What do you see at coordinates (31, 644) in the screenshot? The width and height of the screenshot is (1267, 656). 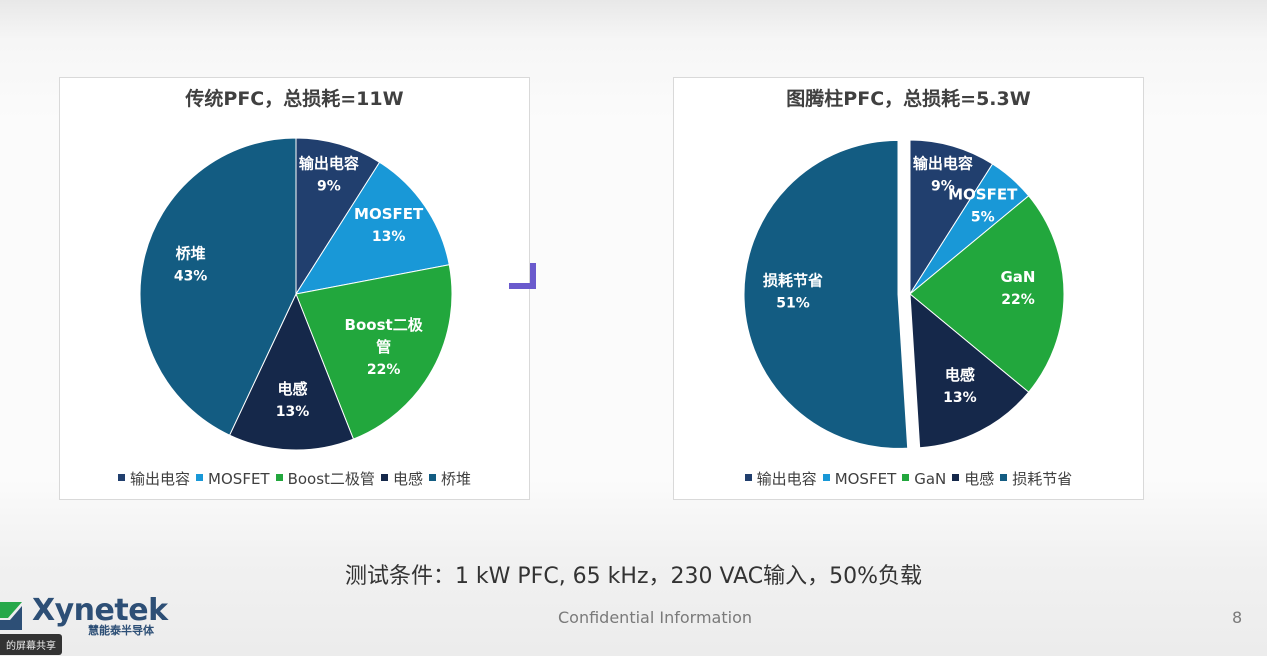 I see `screen-share-indicator: 的屏幕共享` at bounding box center [31, 644].